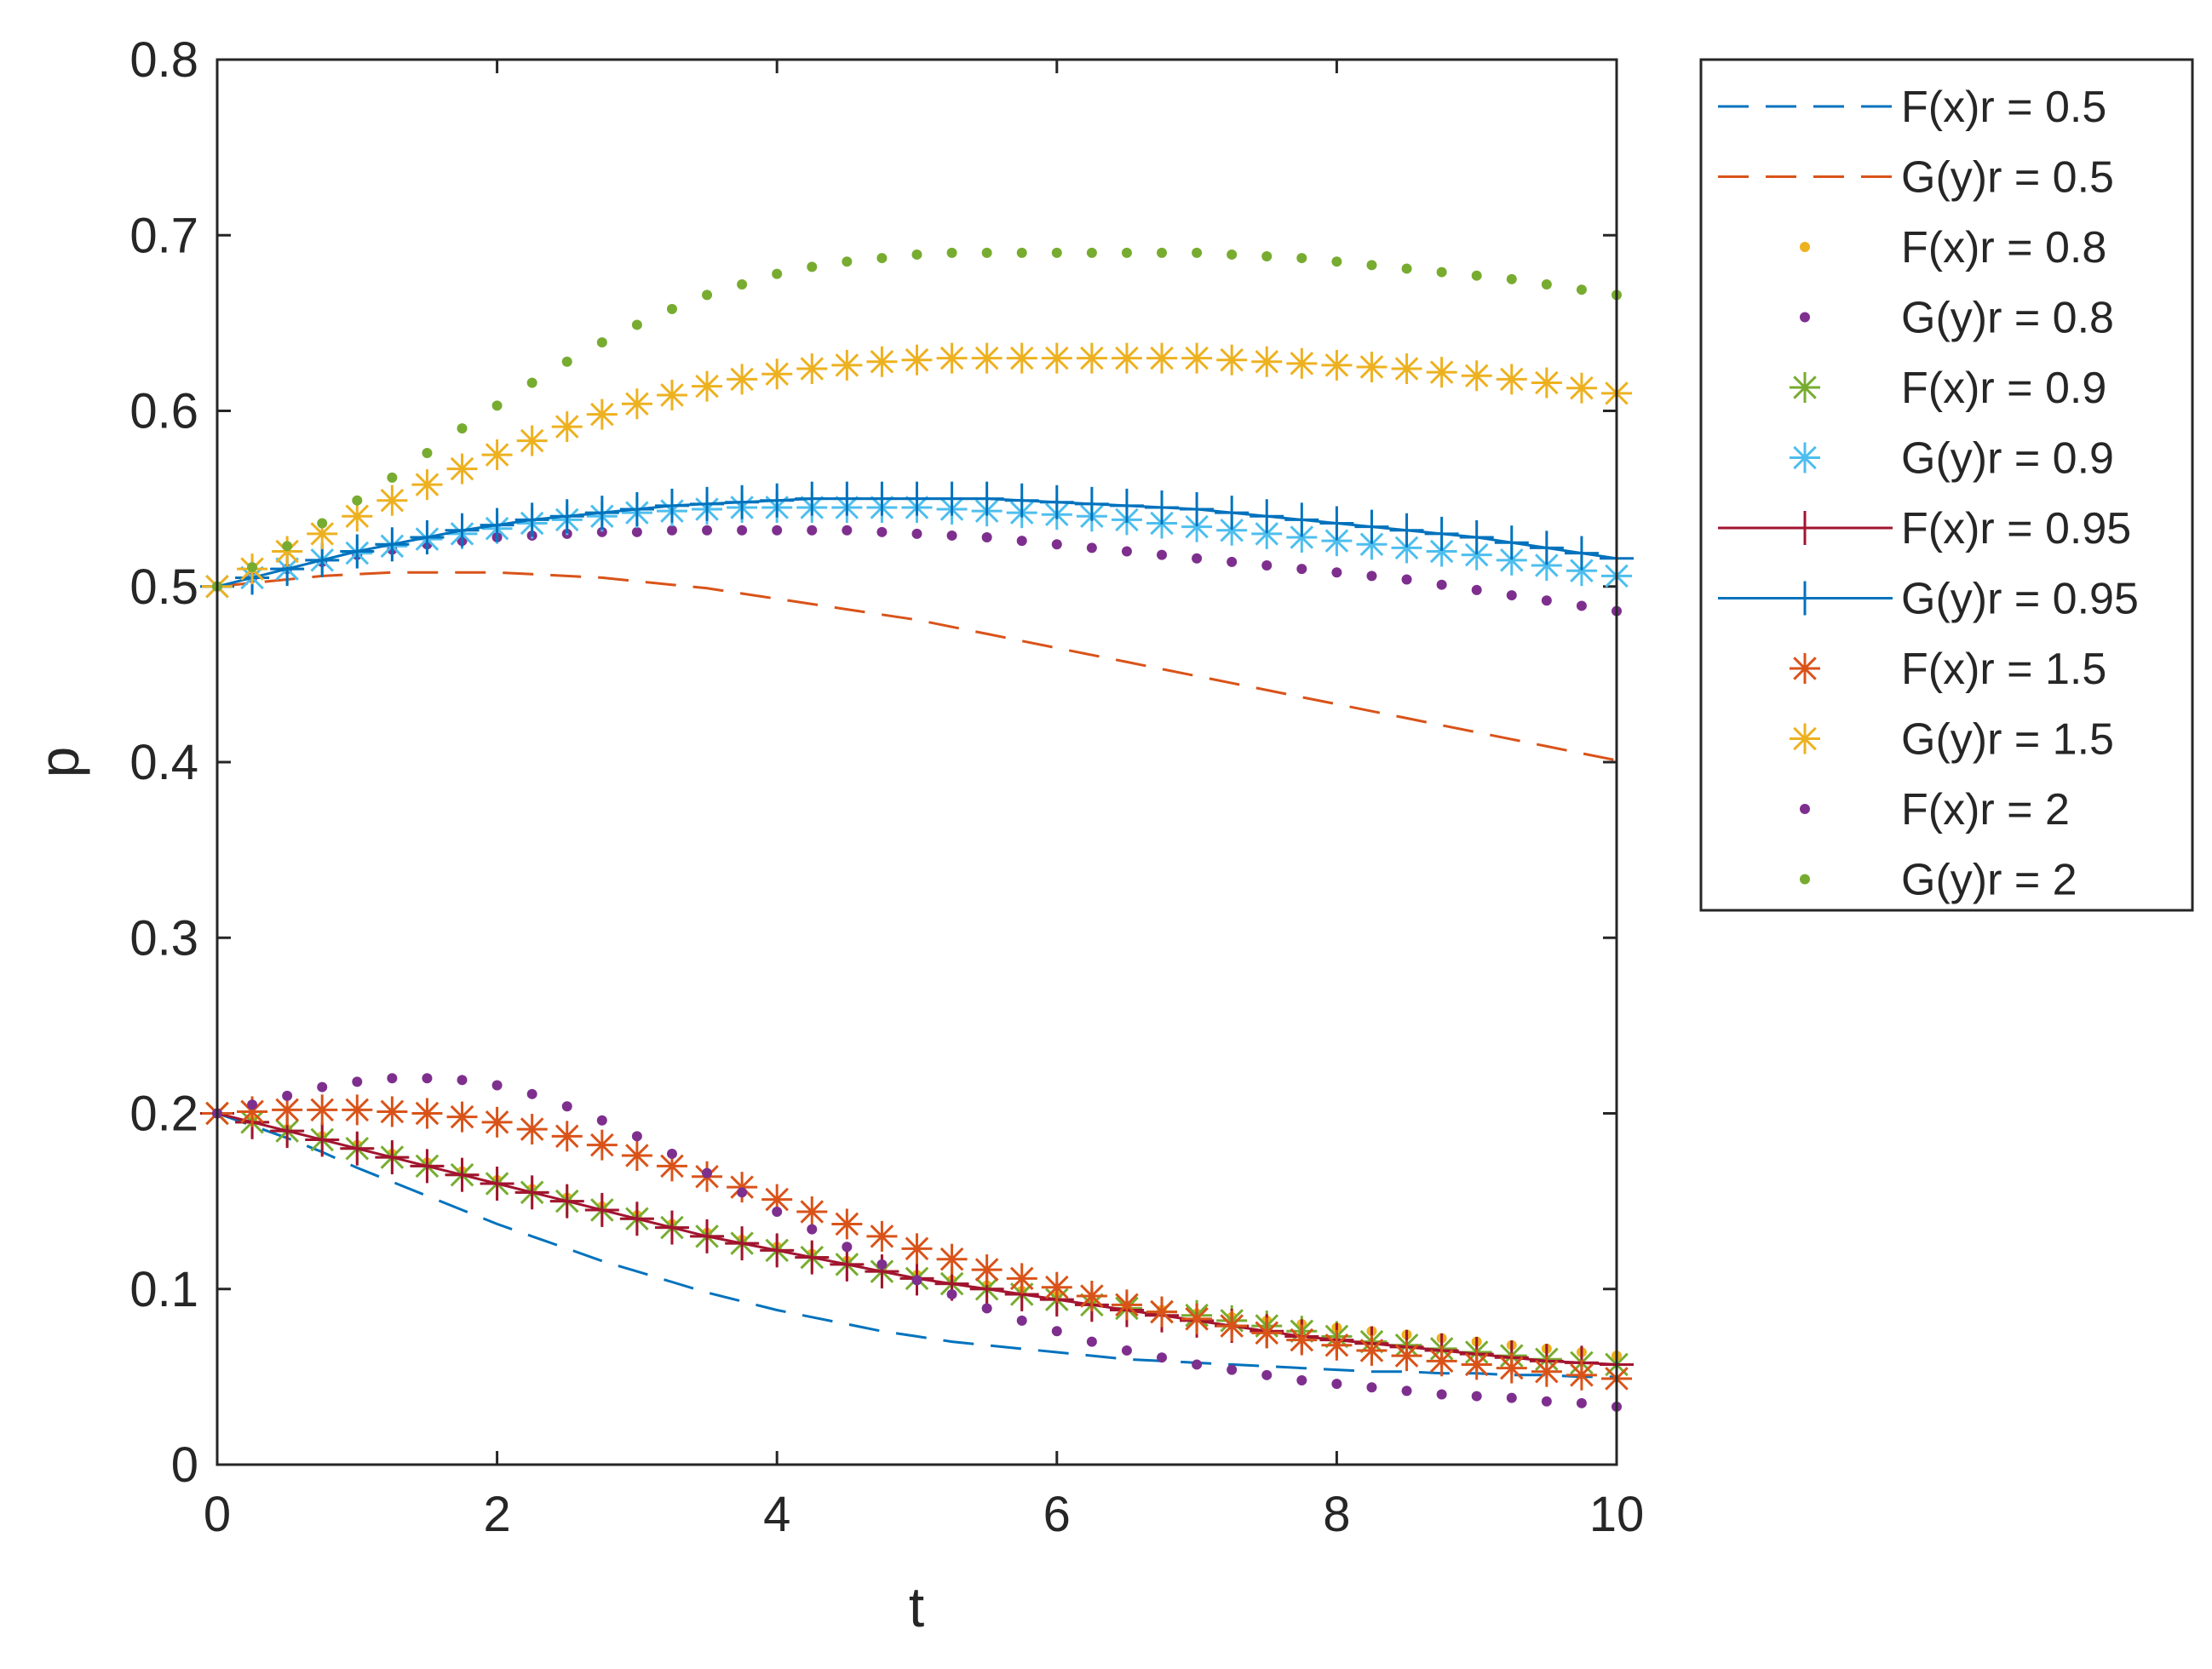 The height and width of the screenshot is (1669, 2212). I want to click on series-line, so click(916, 1245).